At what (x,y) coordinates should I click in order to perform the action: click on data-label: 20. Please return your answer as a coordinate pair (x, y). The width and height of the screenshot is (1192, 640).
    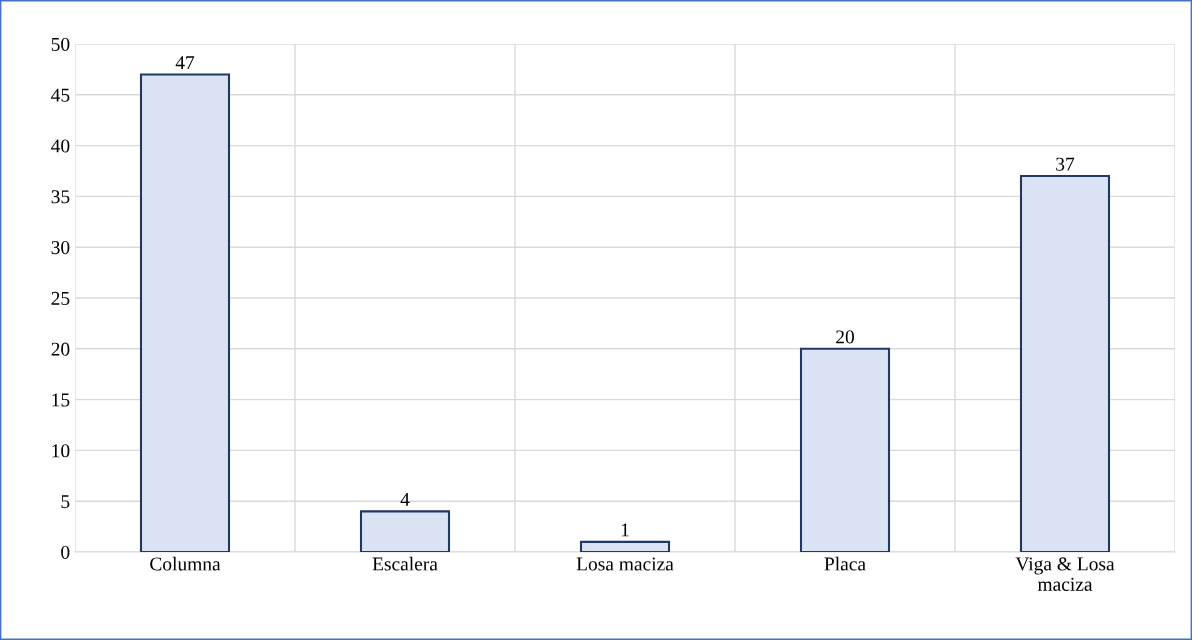
    Looking at the image, I should click on (845, 337).